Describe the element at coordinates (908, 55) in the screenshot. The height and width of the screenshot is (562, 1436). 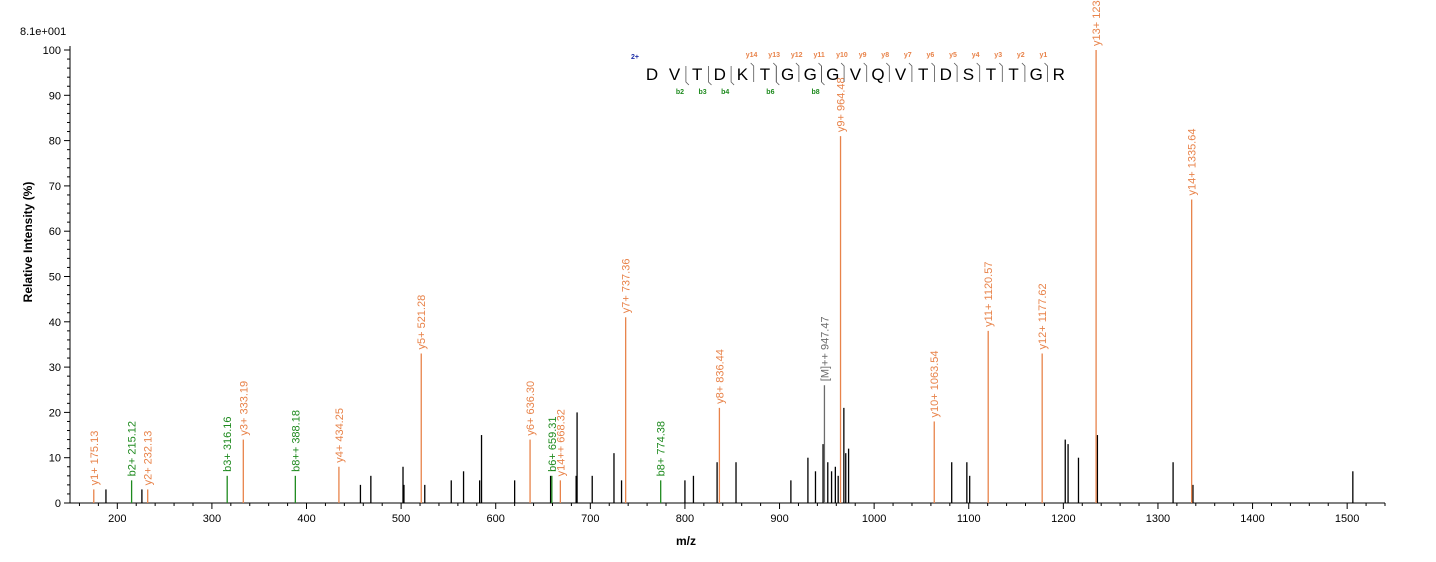
I see `y-ion-label: y7` at that location.